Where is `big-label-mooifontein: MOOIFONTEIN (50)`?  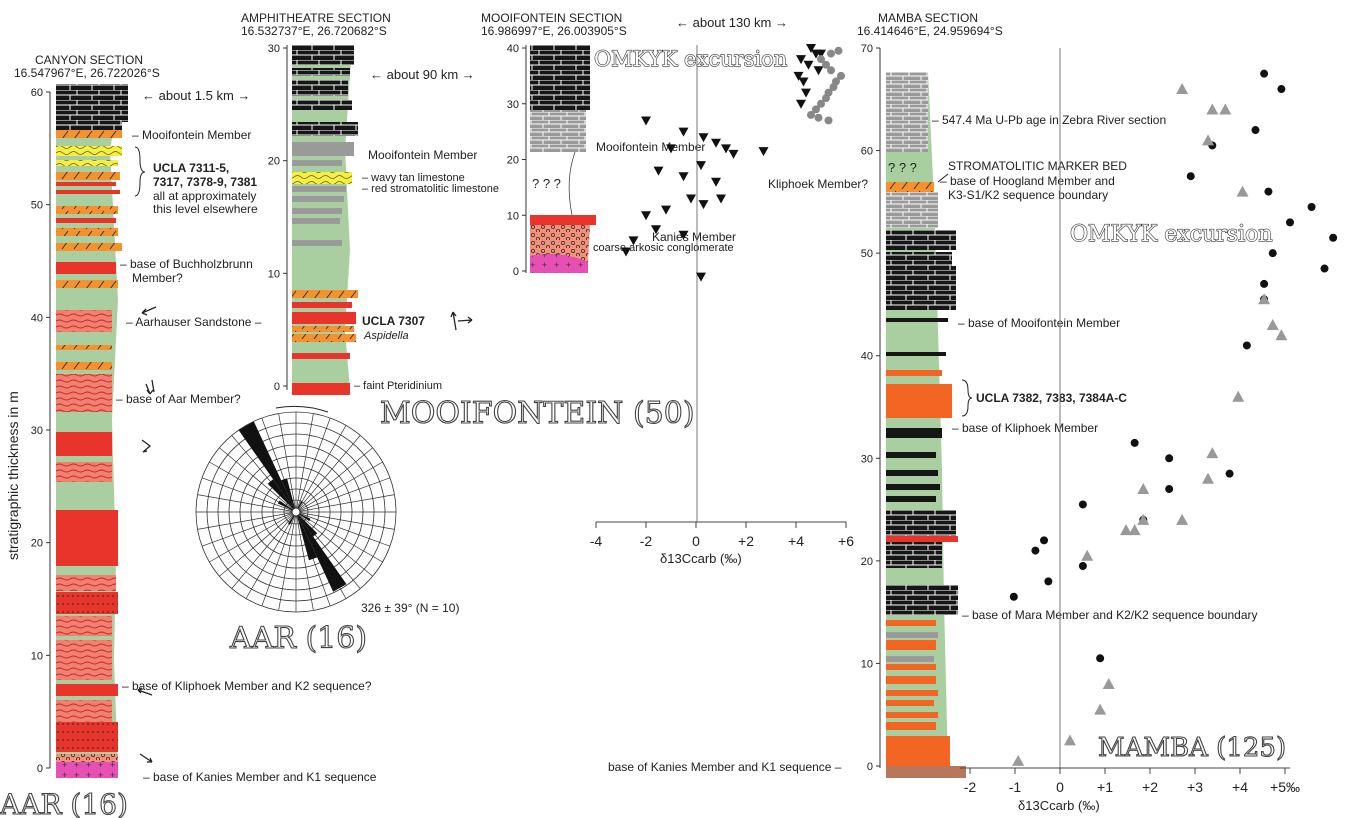 big-label-mooifontein: MOOIFONTEIN (50) is located at coordinates (537, 413).